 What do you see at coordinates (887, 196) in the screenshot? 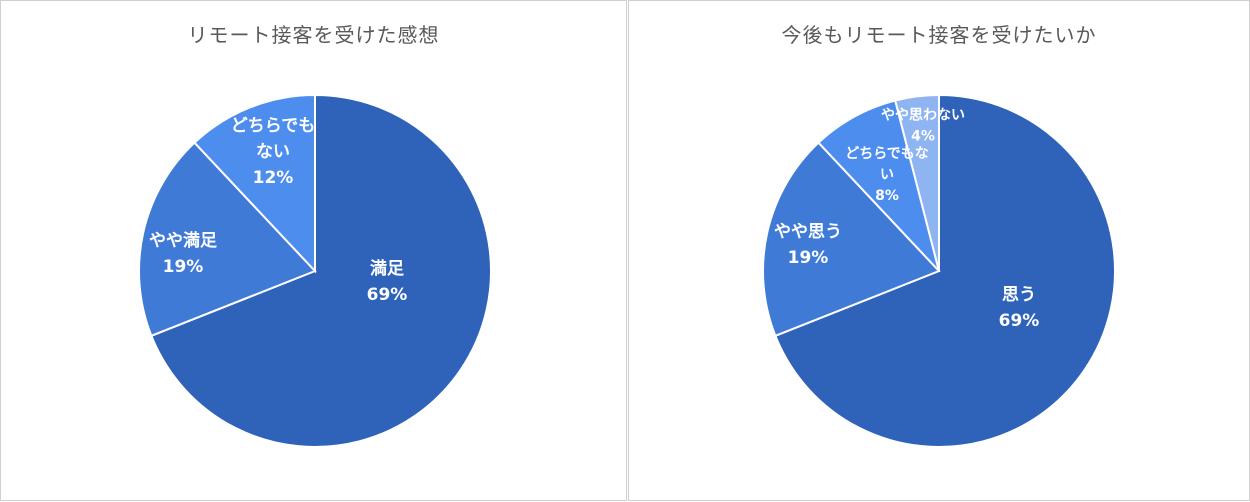
I see `slice-label-line: 8%` at bounding box center [887, 196].